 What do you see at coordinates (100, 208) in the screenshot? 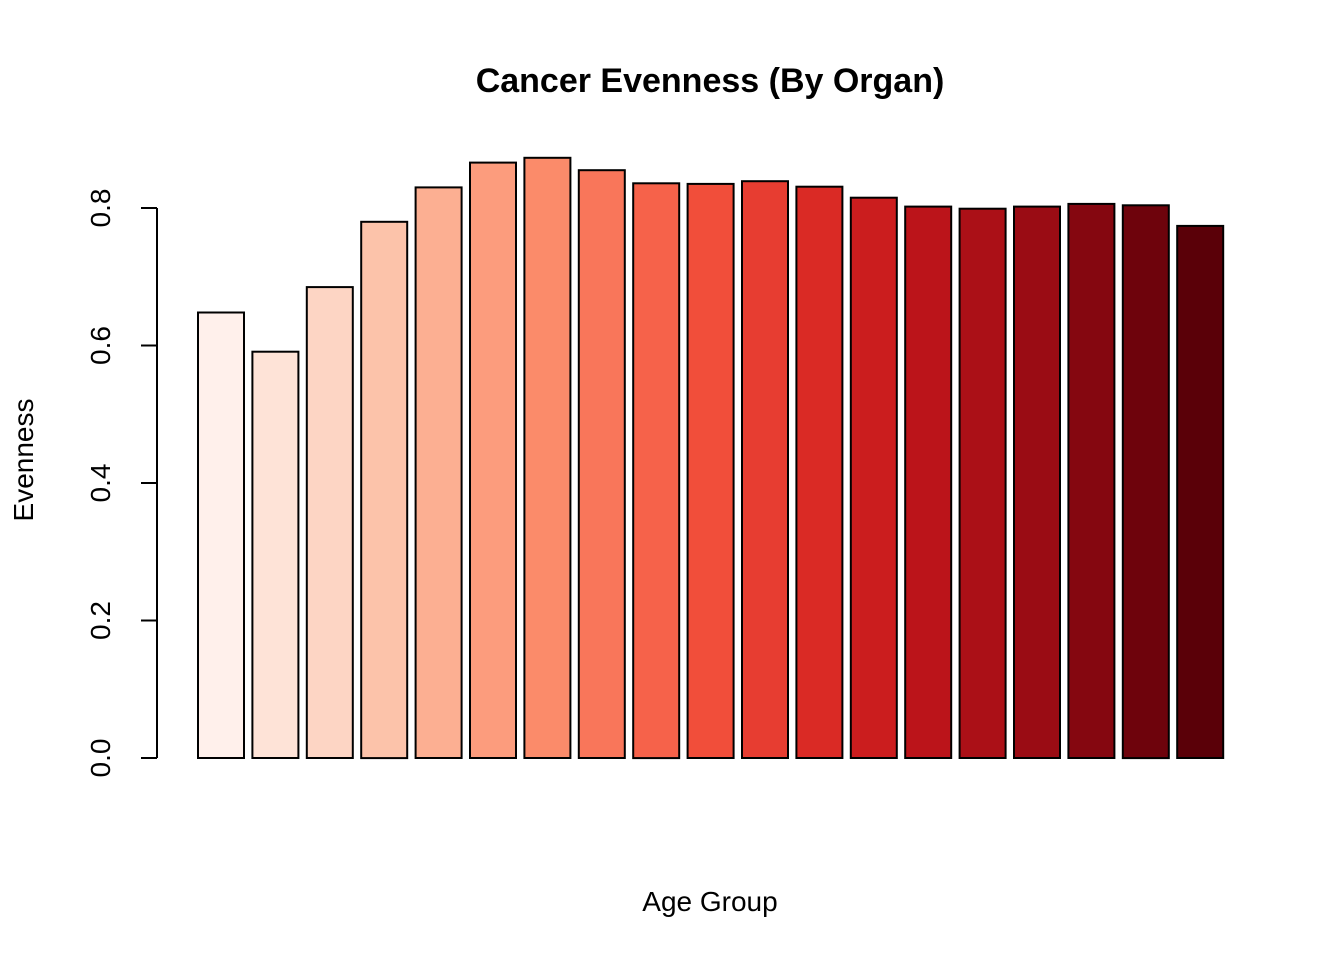
I see `y-tick-label: 0.8` at bounding box center [100, 208].